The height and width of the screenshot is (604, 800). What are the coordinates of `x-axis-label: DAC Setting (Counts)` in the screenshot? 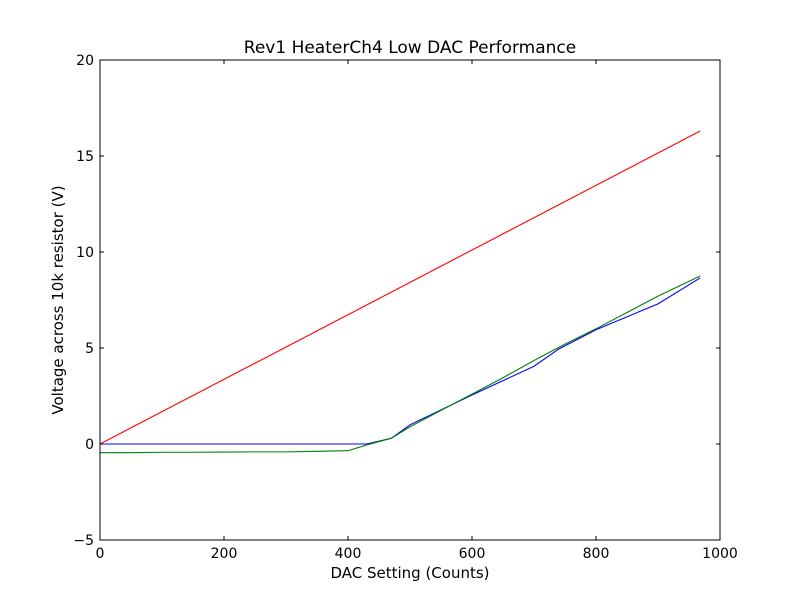 It's located at (409, 573).